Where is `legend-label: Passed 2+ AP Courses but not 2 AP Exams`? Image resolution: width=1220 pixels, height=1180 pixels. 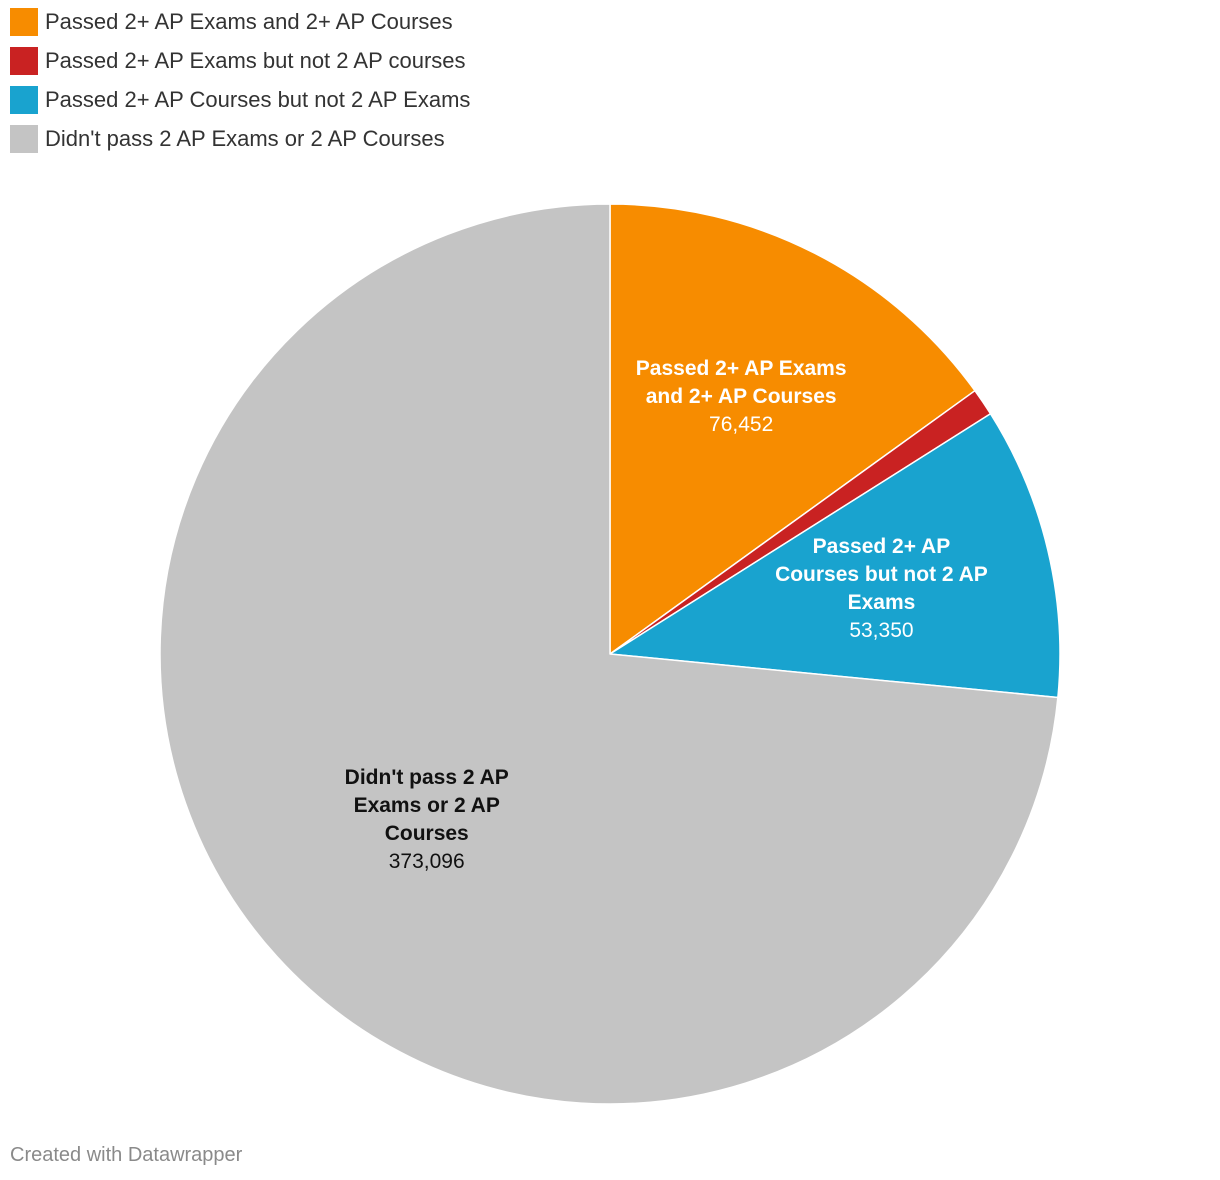 legend-label: Passed 2+ AP Courses but not 2 AP Exams is located at coordinates (258, 99).